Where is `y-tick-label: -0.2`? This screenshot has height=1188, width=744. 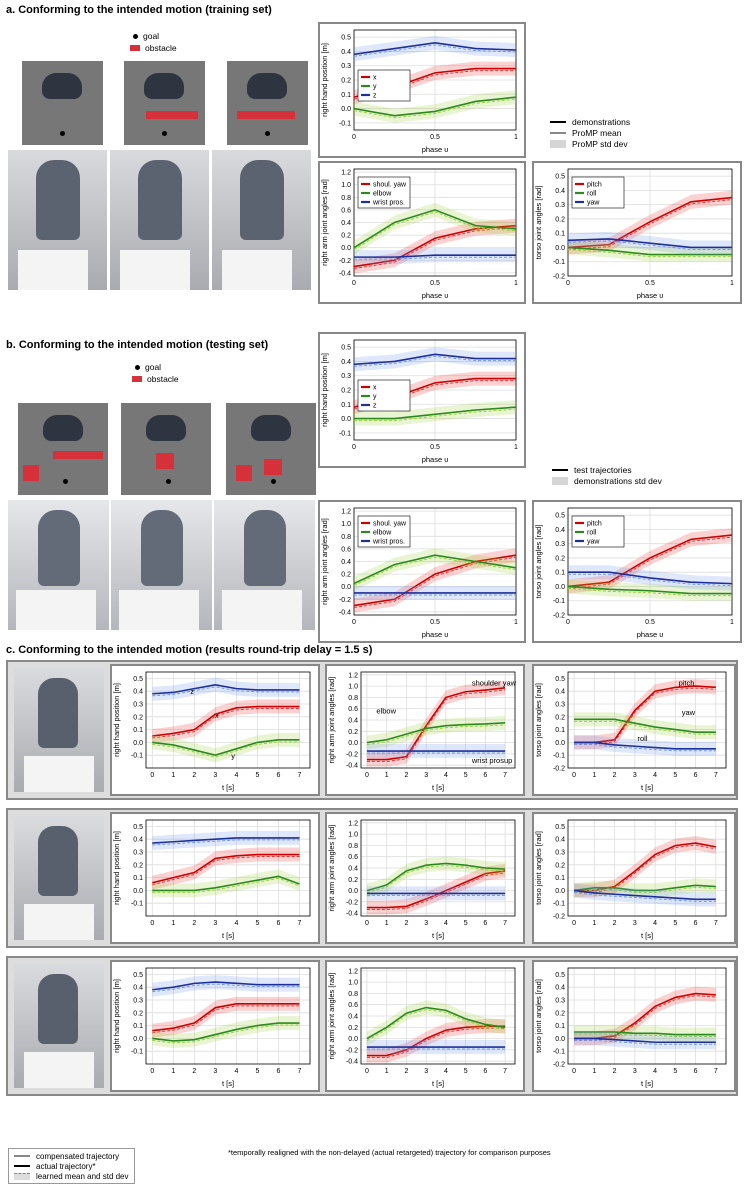 y-tick-label: -0.2 is located at coordinates (559, 769).